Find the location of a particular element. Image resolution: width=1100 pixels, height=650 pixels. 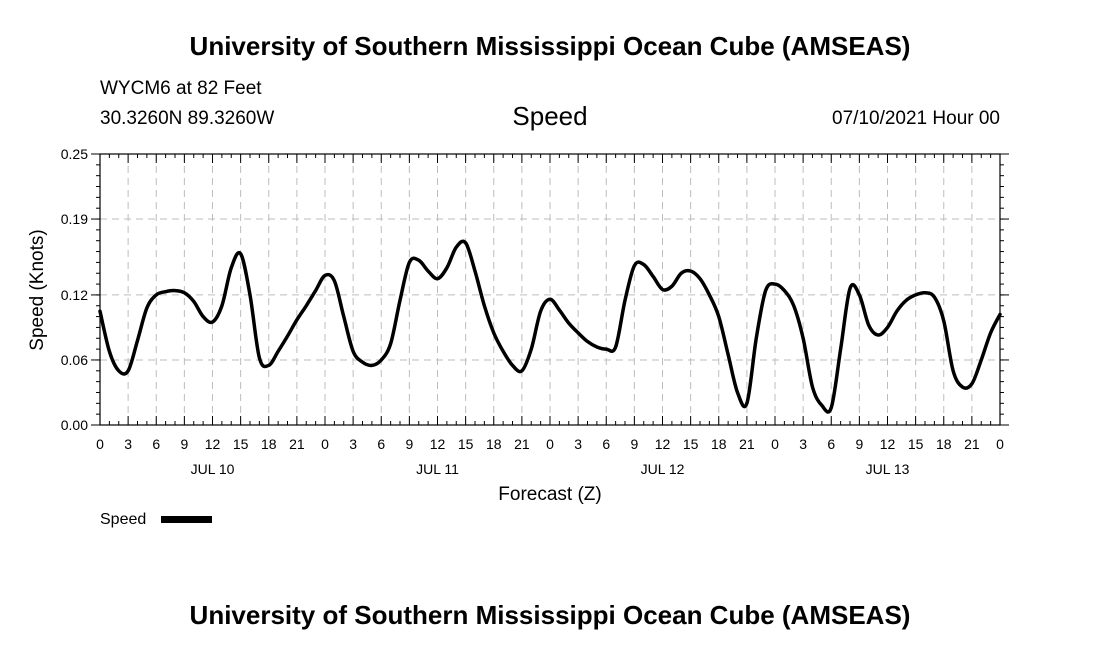

station-label: WYCM6 at 82 Feet is located at coordinates (181, 88).